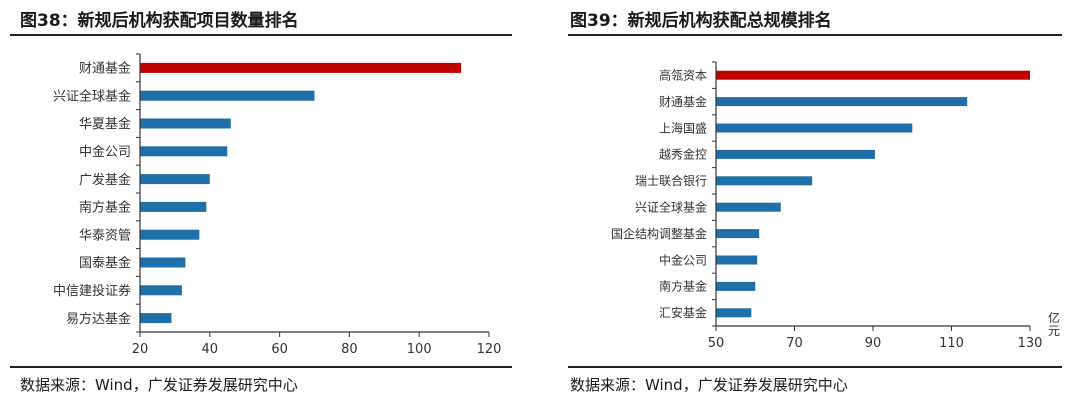 The width and height of the screenshot is (1080, 404). What do you see at coordinates (159, 21) in the screenshot?
I see `chart-title: 图38：新规后机构获配项目数量排名` at bounding box center [159, 21].